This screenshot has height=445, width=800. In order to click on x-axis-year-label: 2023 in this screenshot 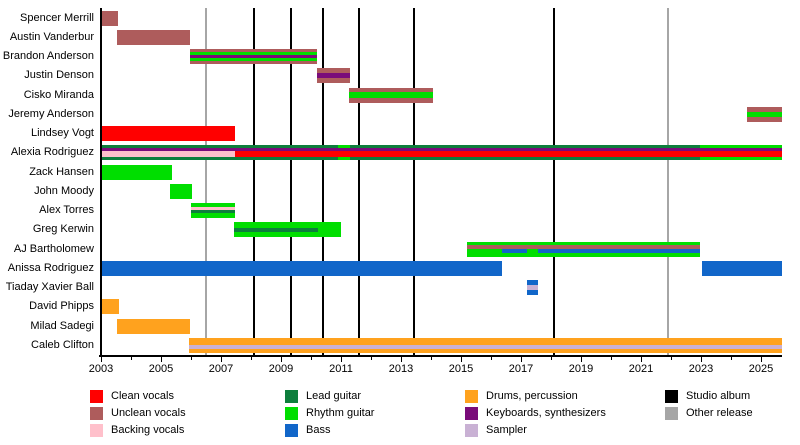, I will do `click(701, 369)`.